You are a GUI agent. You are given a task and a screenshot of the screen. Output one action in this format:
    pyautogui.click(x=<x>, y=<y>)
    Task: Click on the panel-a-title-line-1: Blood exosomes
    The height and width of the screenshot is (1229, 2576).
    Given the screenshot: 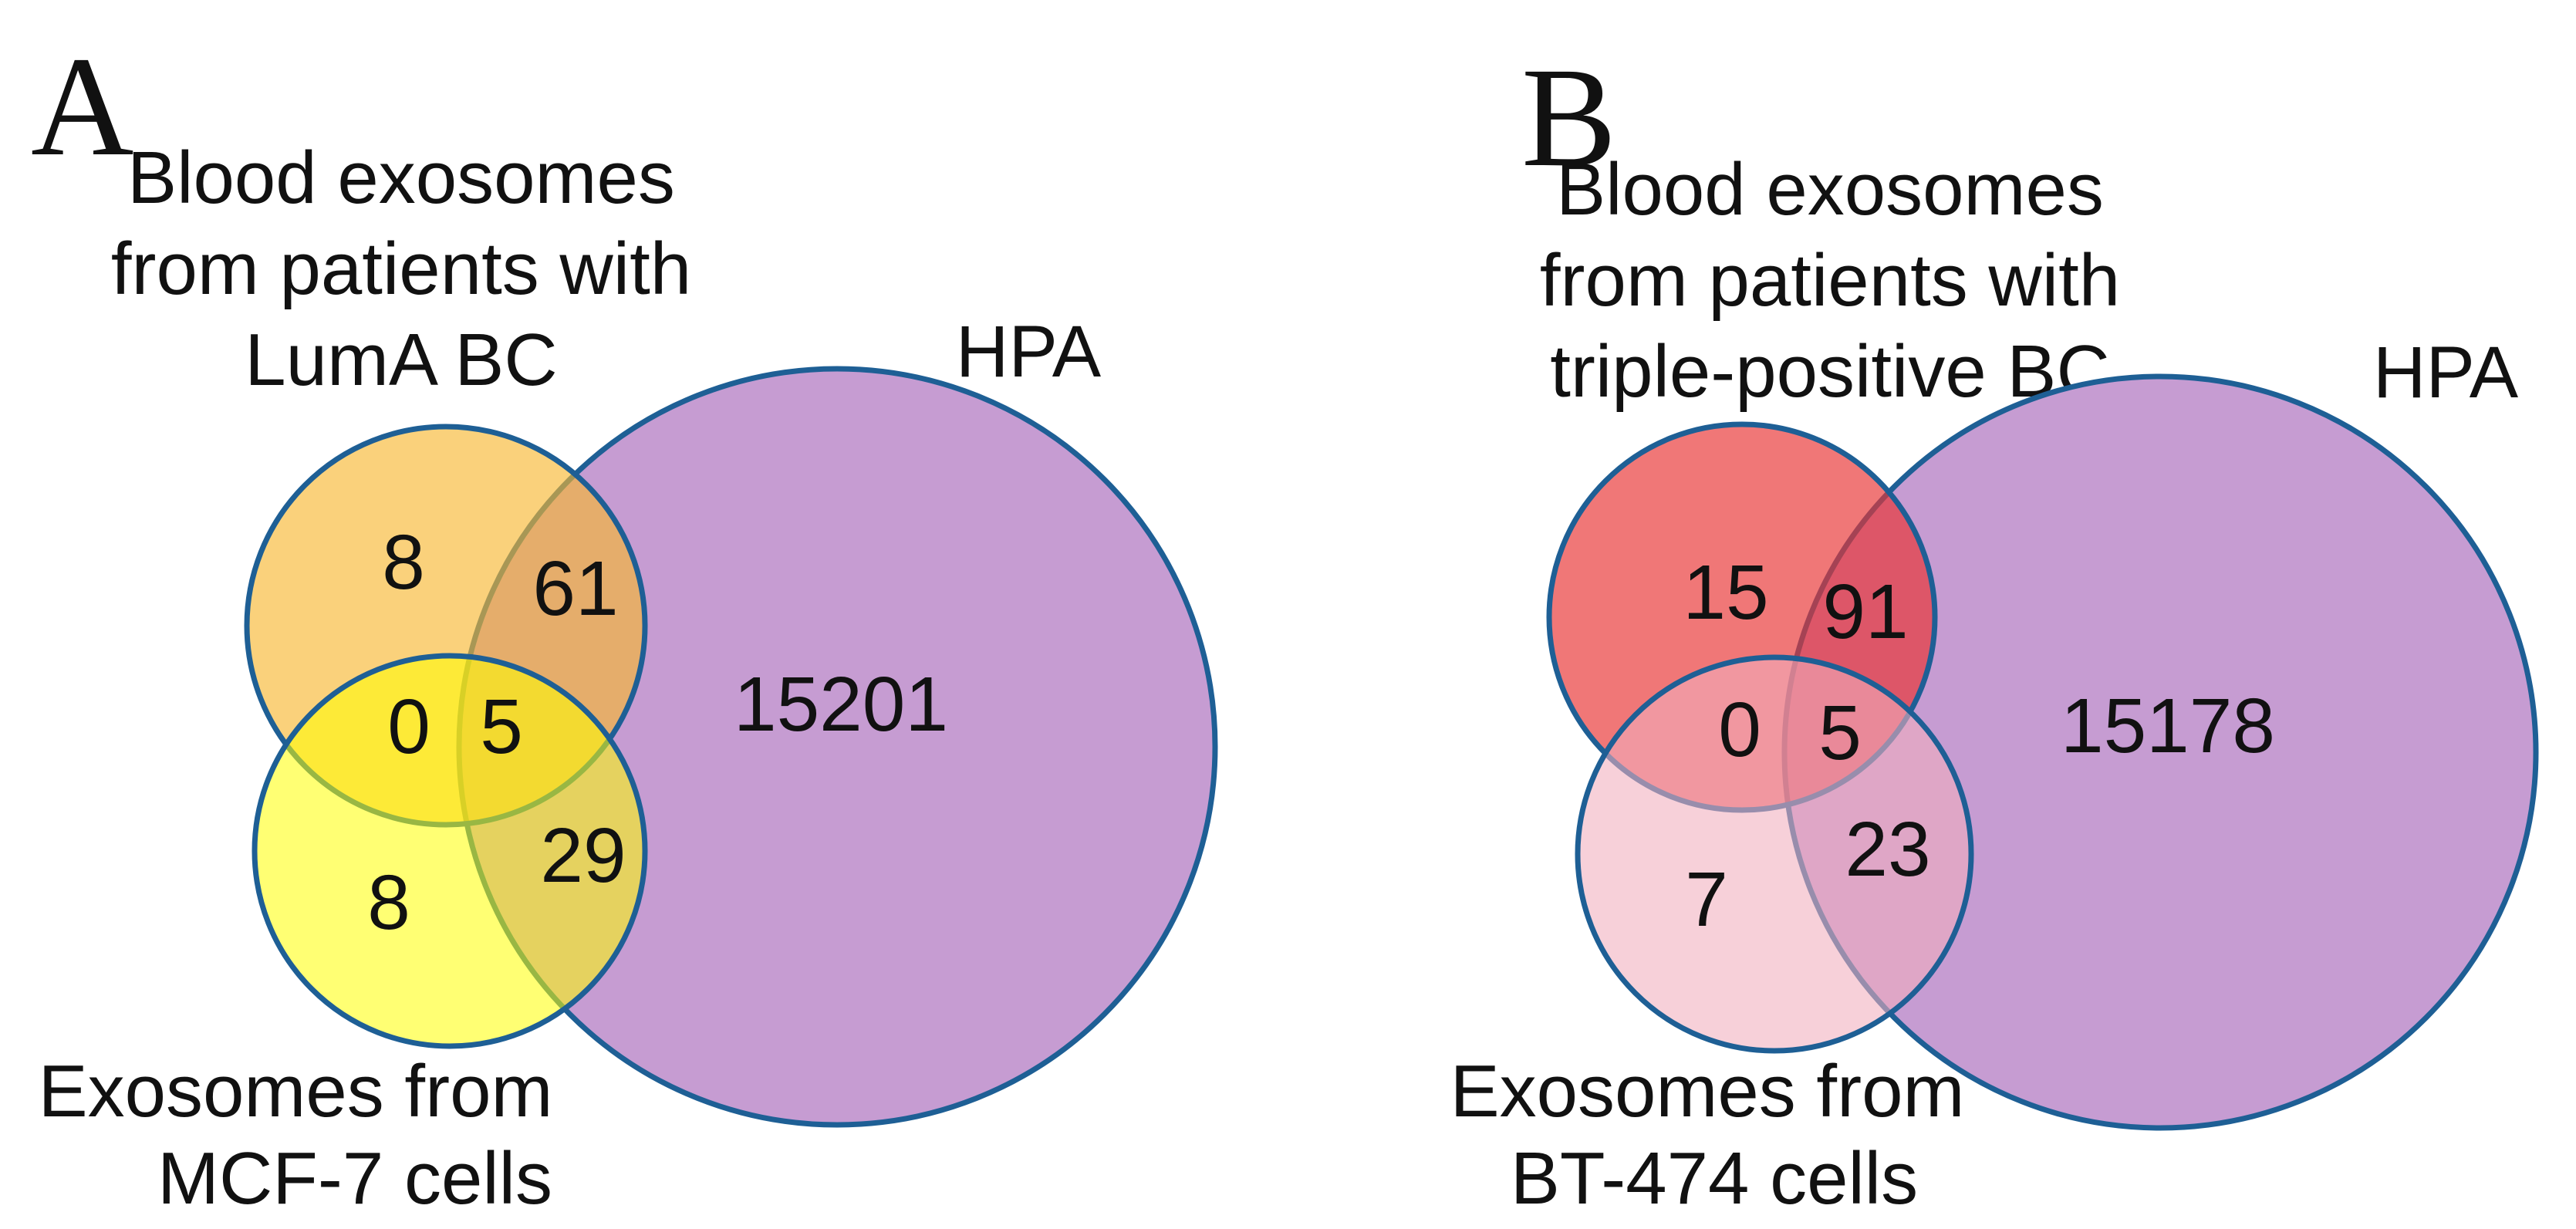 What is the action you would take?
    pyautogui.click(x=401, y=178)
    